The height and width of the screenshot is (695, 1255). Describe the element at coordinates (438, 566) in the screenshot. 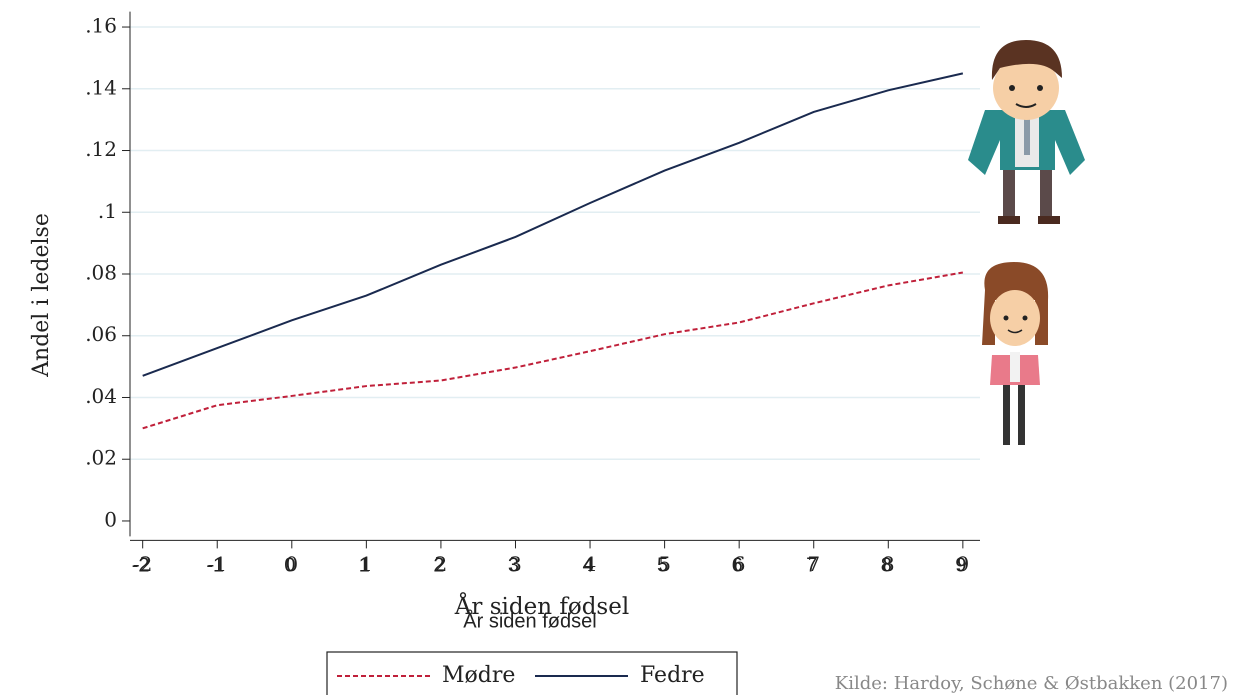

I see `x-tick-label-overlay: 2` at that location.